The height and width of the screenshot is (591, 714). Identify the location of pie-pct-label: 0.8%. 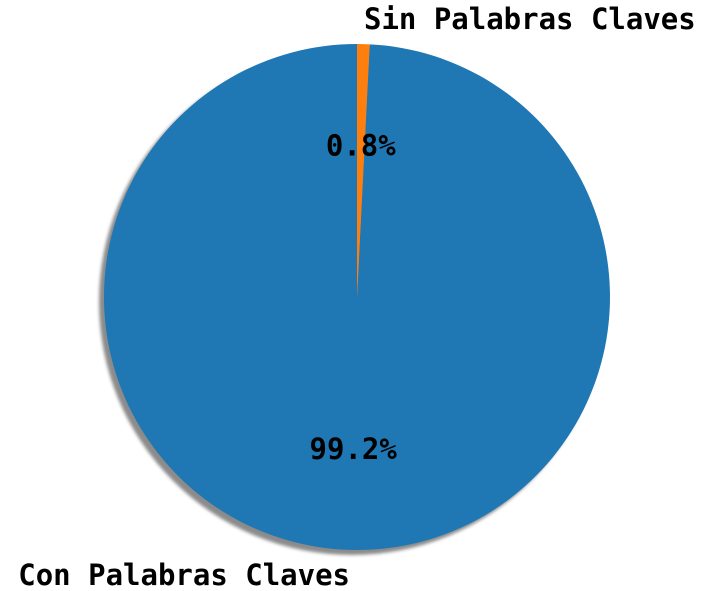
(361, 145).